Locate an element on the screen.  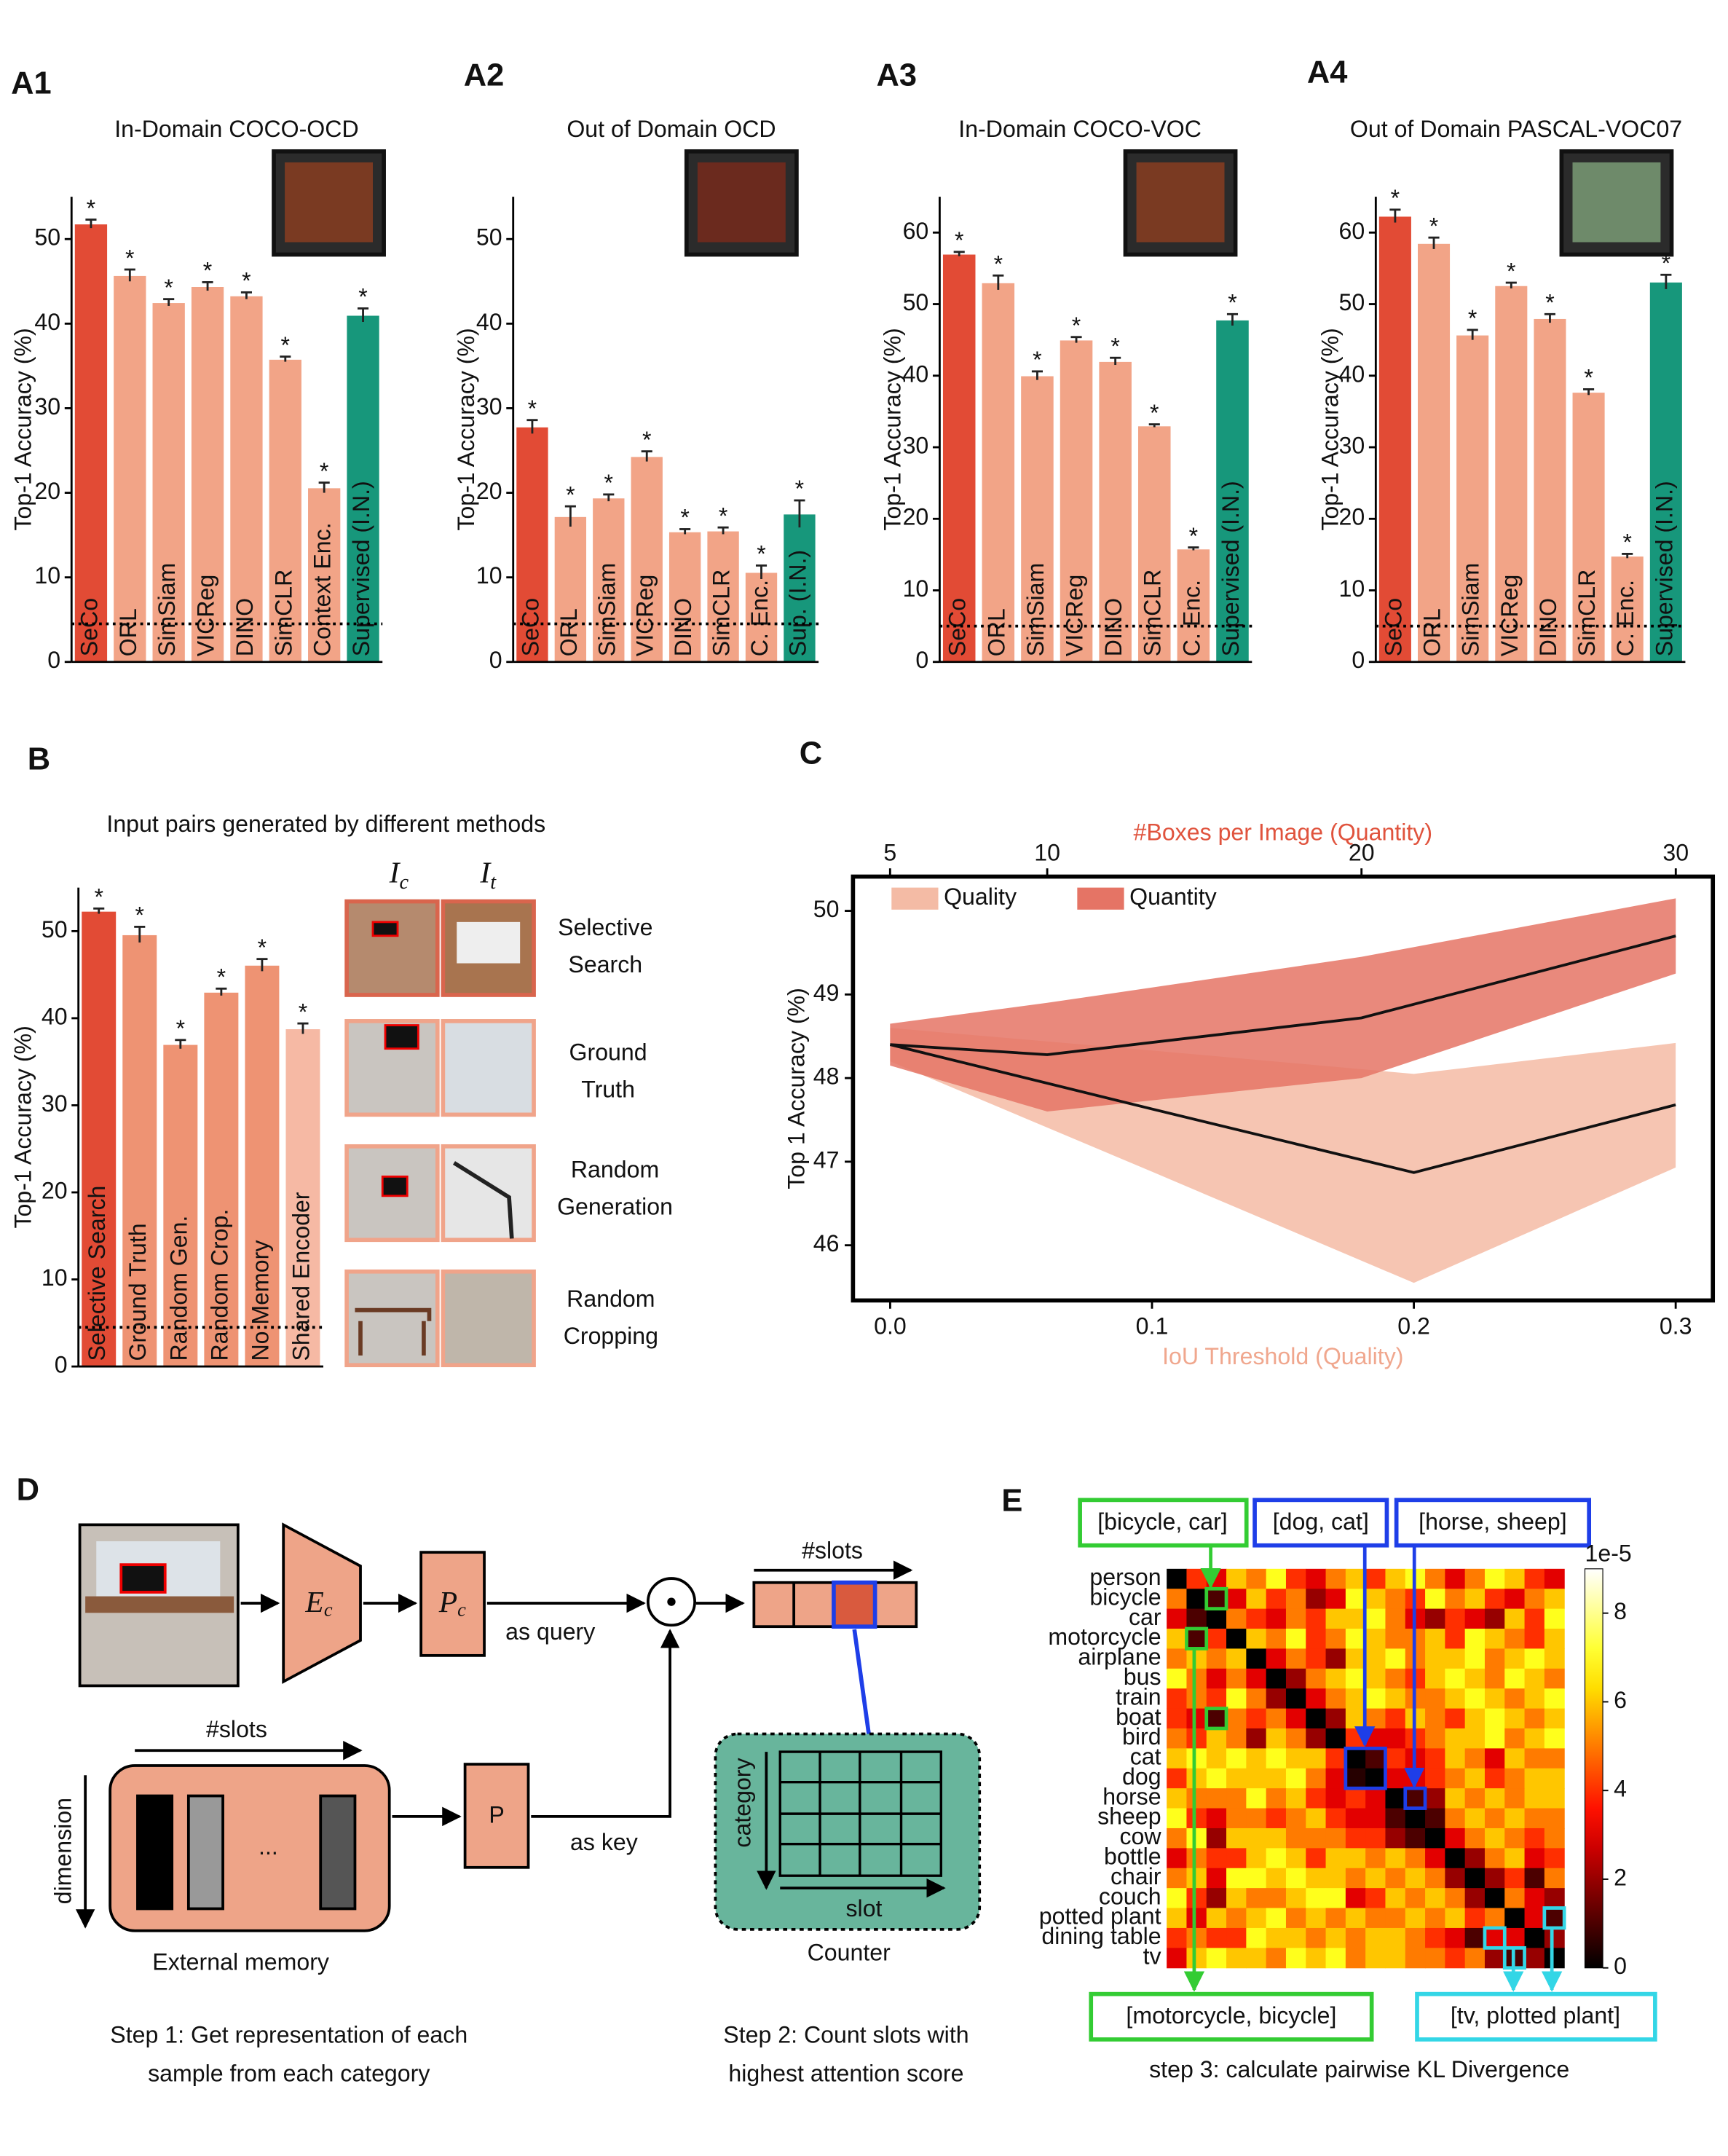
row-label: train is located at coordinates (1138, 1696).